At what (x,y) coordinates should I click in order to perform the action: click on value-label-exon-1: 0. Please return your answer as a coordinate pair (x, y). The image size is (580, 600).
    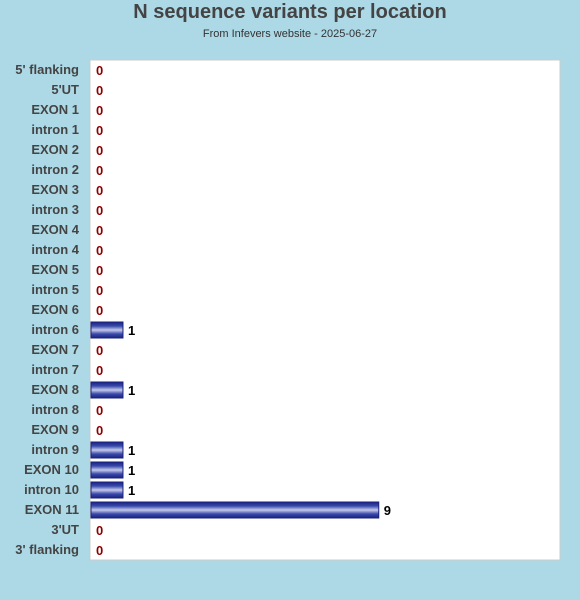
    Looking at the image, I should click on (99, 110).